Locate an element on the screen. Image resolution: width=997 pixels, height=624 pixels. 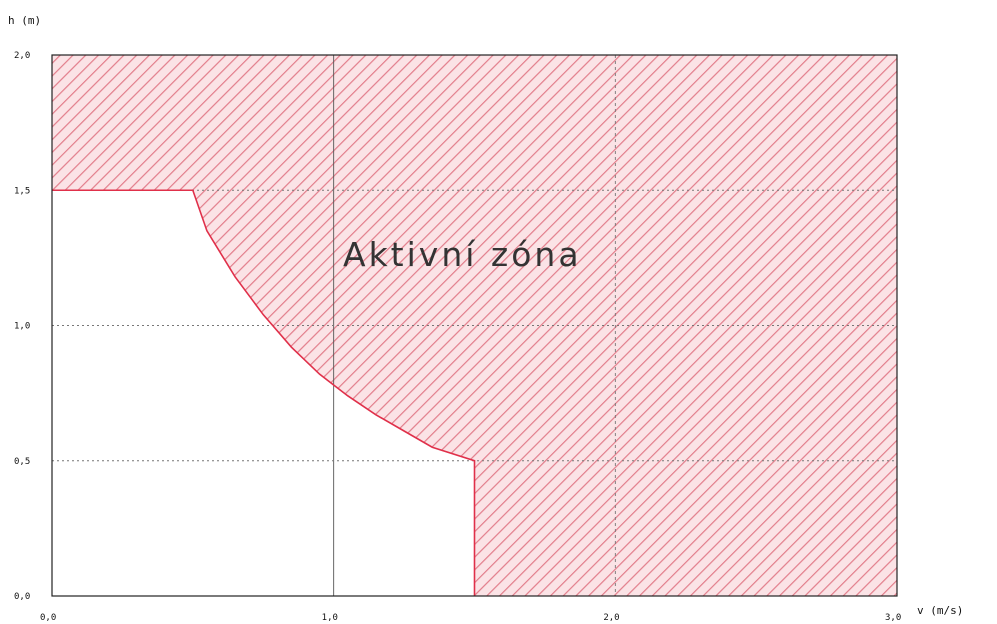
y-tick-label: 0,0 is located at coordinates (22, 597).